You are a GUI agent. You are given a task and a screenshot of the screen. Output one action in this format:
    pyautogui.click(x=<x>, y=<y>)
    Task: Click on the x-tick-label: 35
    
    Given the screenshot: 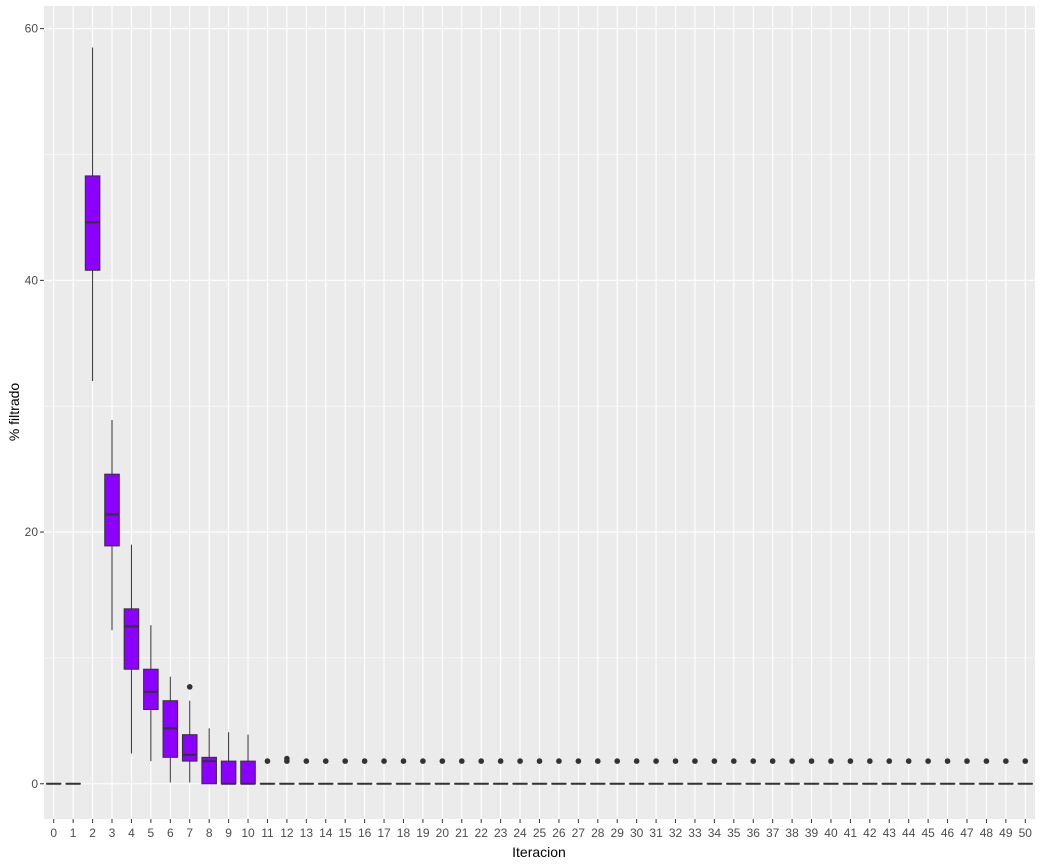 What is the action you would take?
    pyautogui.click(x=734, y=833)
    